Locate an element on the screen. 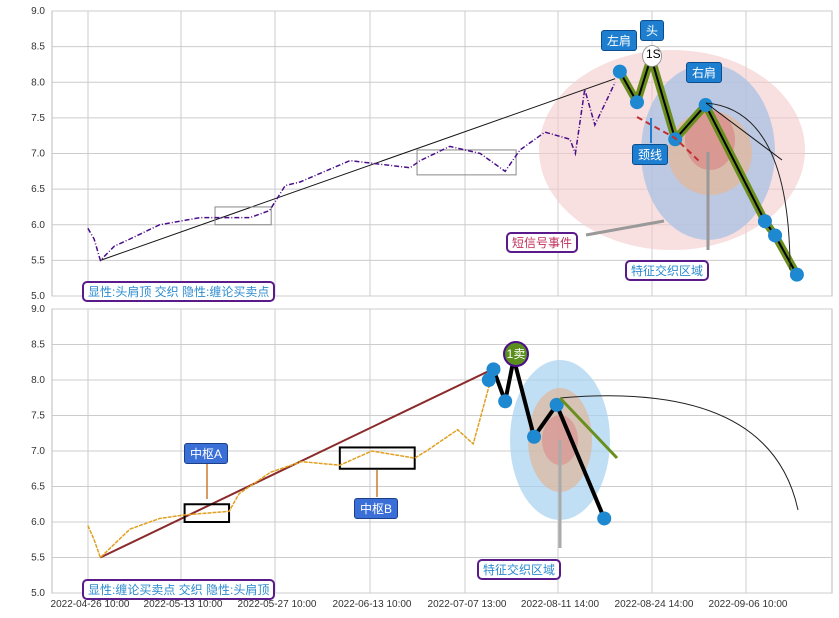 The width and height of the screenshot is (839, 618). x-tick-label: 2022-04-26 10:00 is located at coordinates (90, 604).